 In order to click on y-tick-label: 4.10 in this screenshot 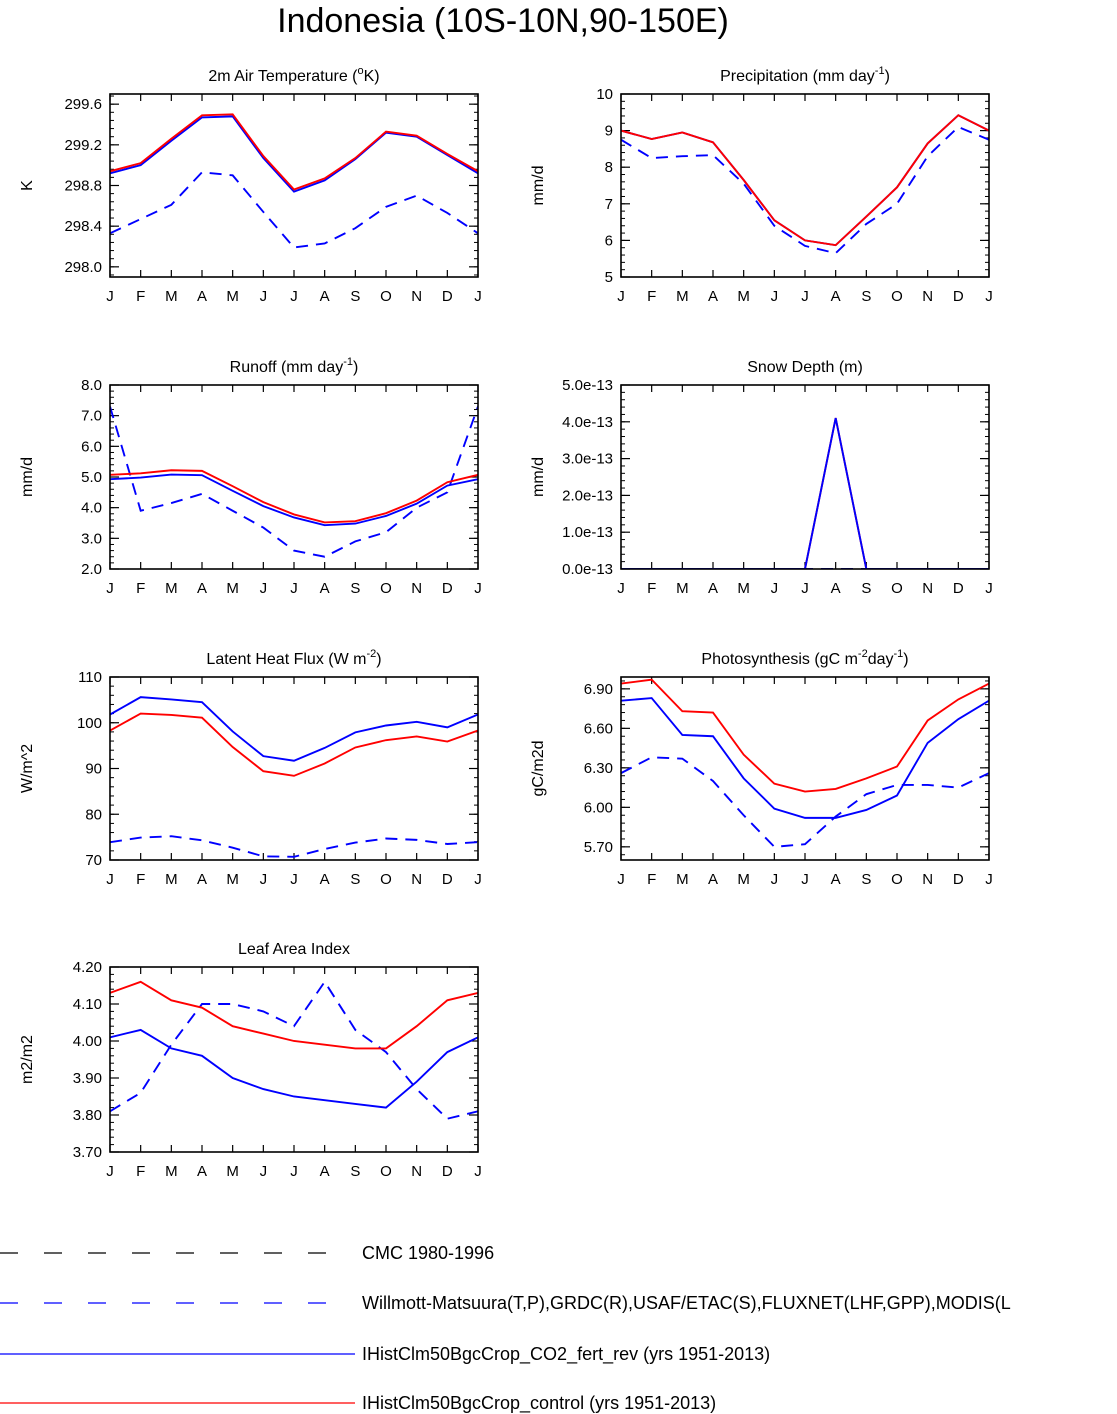, I will do `click(87, 1004)`.